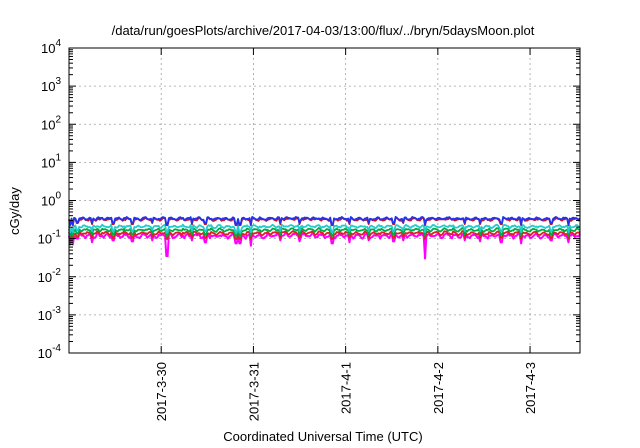  What do you see at coordinates (51, 85) in the screenshot?
I see `y-tick-label: 10³` at bounding box center [51, 85].